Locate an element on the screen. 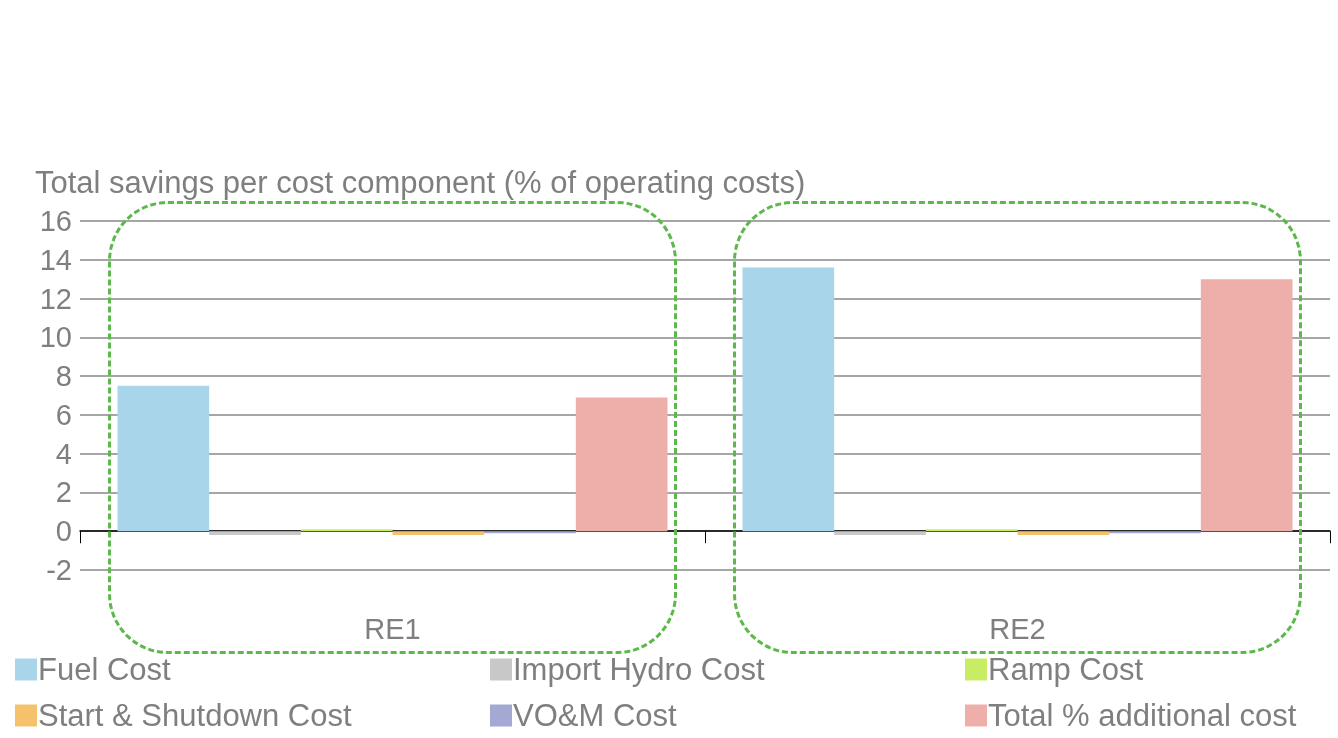  y-tick-label: 0 is located at coordinates (63, 531).